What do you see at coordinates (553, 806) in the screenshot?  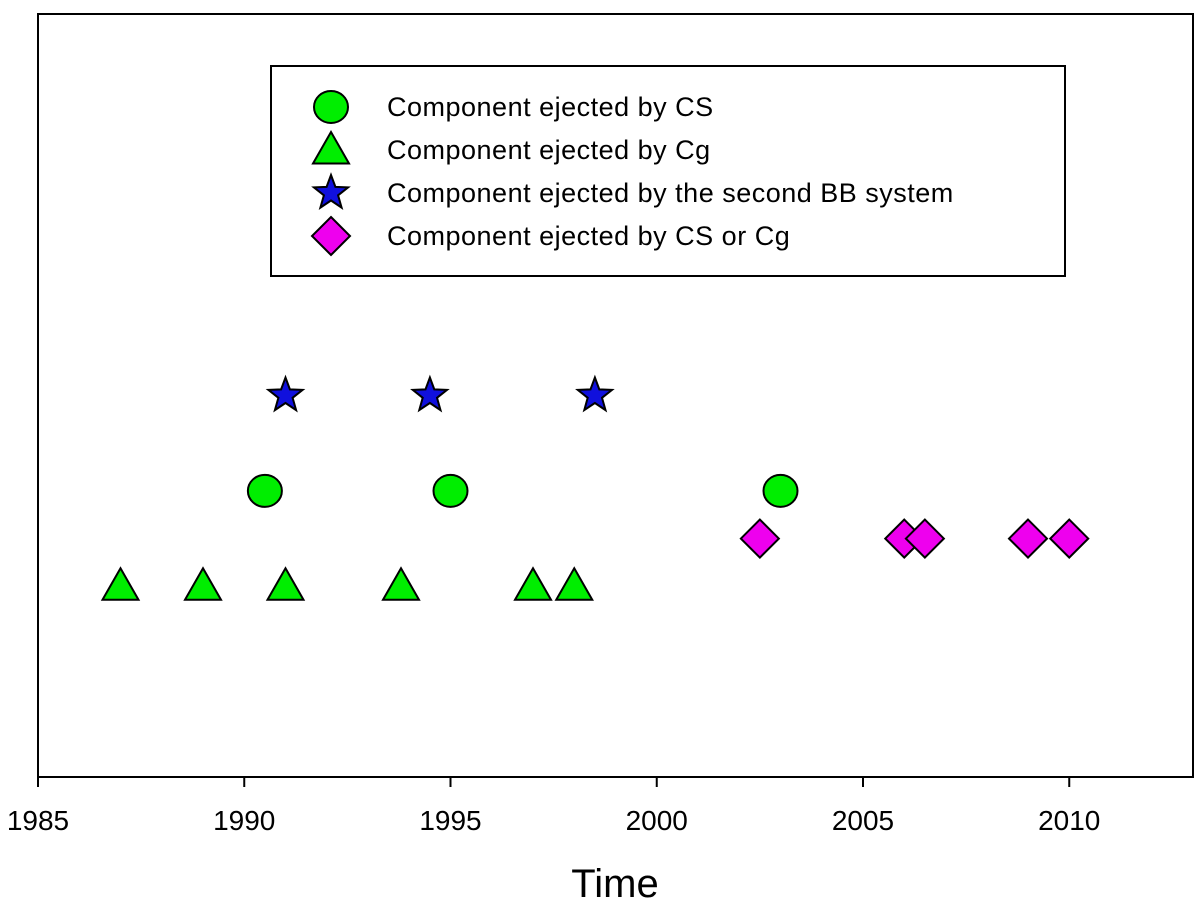 I see `x-axis: 1985 1990 1995 2000 2005 2010` at bounding box center [553, 806].